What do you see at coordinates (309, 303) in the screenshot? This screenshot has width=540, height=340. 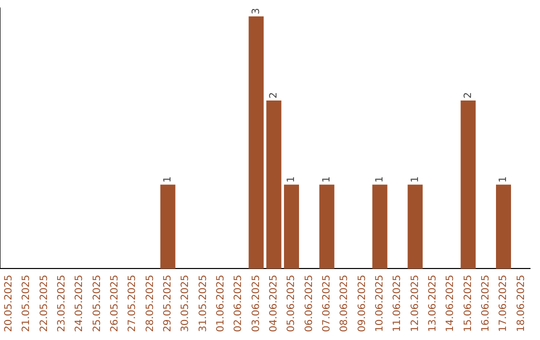 I see `x-tick-label: 06.06.2025` at bounding box center [309, 303].